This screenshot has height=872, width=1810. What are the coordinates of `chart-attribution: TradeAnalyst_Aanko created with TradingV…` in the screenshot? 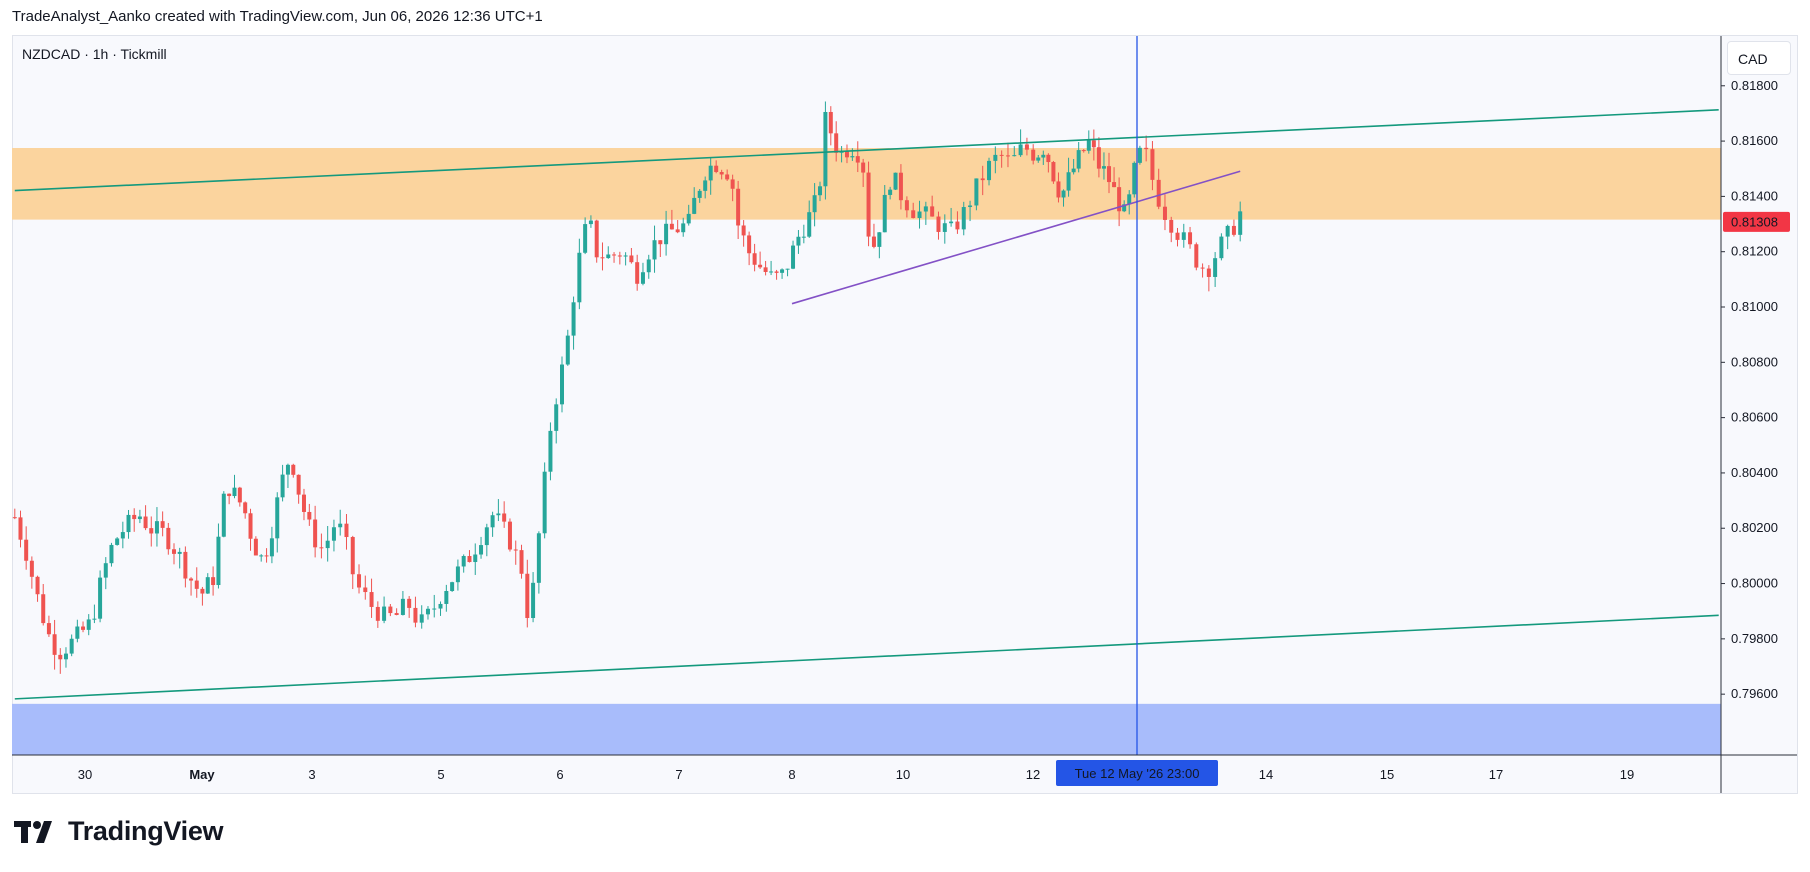 It's located at (277, 16).